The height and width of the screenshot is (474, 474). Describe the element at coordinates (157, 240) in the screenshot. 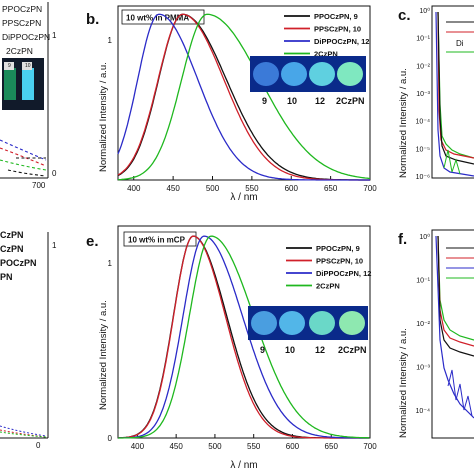

I see `panel-e-annotation: 10 wt% in mCP` at that location.